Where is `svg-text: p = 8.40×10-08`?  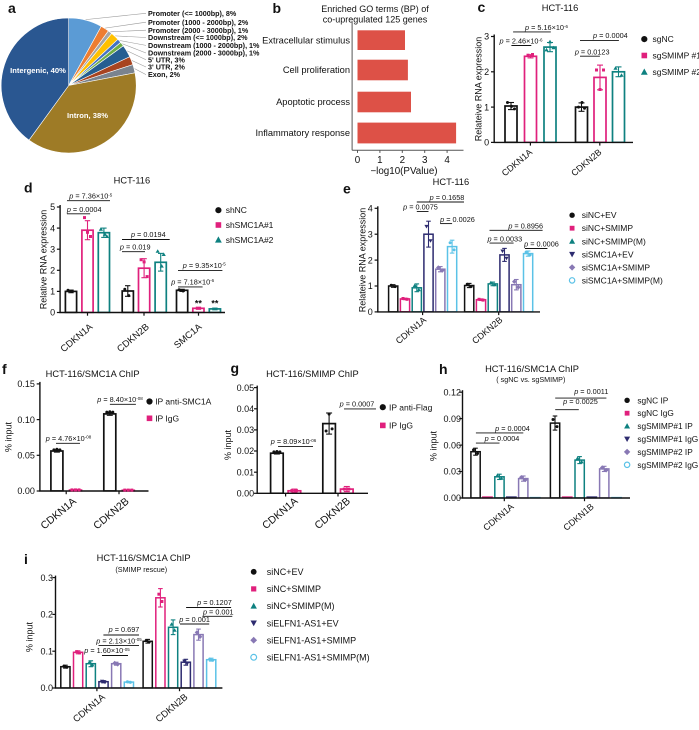
svg-text: p = 8.40×10-08 is located at coordinates (119, 399).